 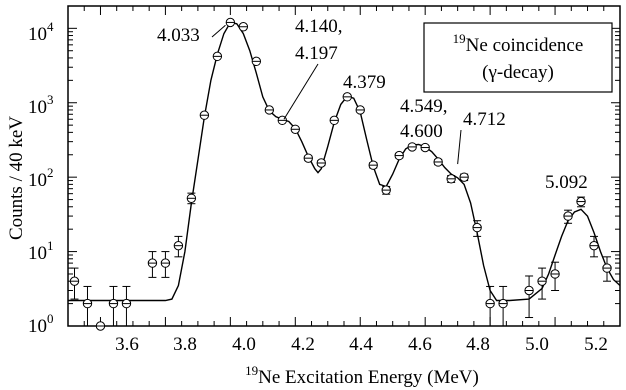 What do you see at coordinates (41, 324) in the screenshot?
I see `y-tick-label-0: 10⁰` at bounding box center [41, 324].